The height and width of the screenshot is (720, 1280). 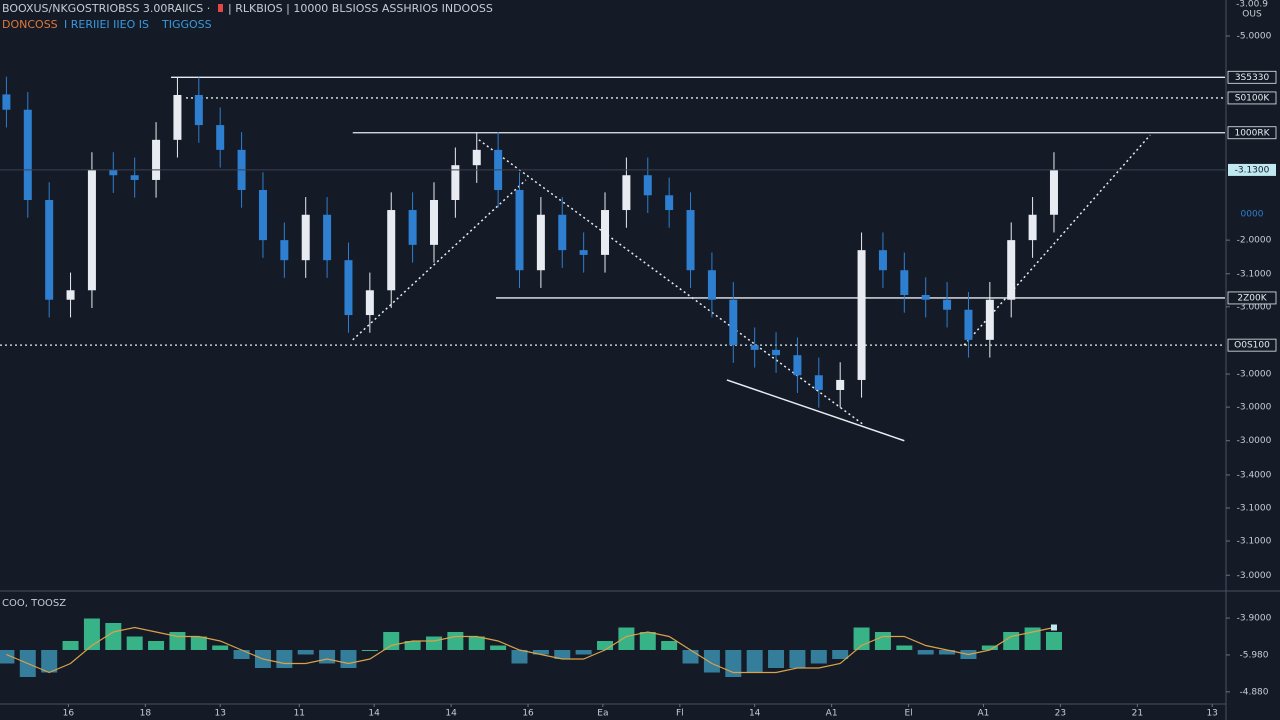 What do you see at coordinates (1254, 619) in the screenshot?
I see `y-tick-label: -3.9000` at bounding box center [1254, 619].